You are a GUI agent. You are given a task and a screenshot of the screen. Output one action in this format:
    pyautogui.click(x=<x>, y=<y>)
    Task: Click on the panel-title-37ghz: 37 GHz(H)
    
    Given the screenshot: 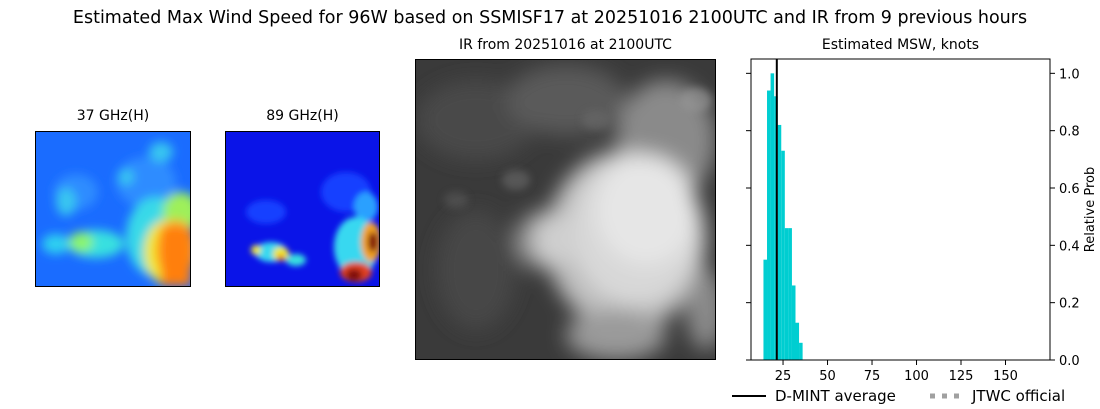 What is the action you would take?
    pyautogui.click(x=113, y=116)
    